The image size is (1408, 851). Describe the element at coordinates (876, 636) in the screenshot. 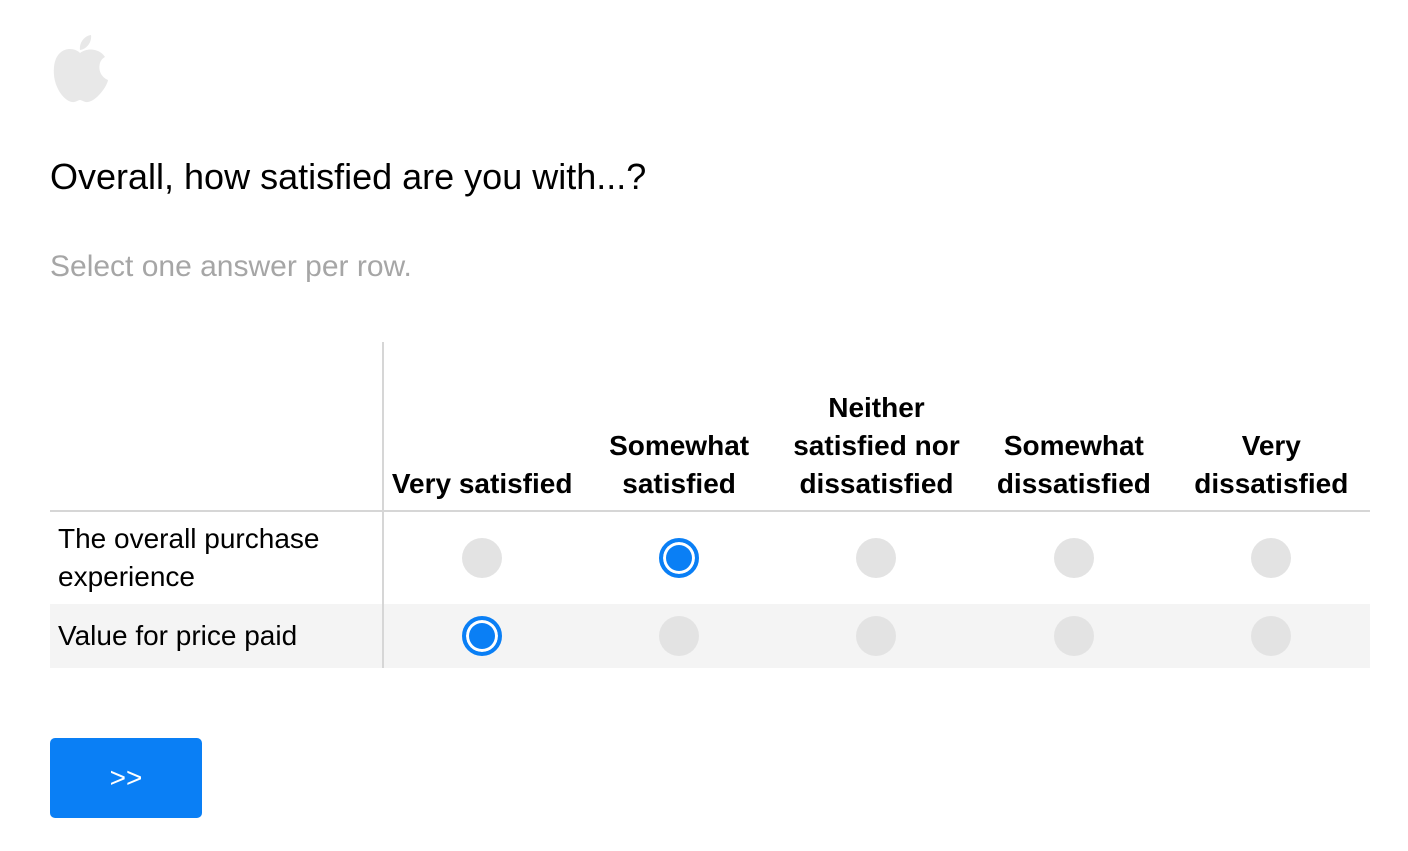

I see `radio-value-neither` at that location.